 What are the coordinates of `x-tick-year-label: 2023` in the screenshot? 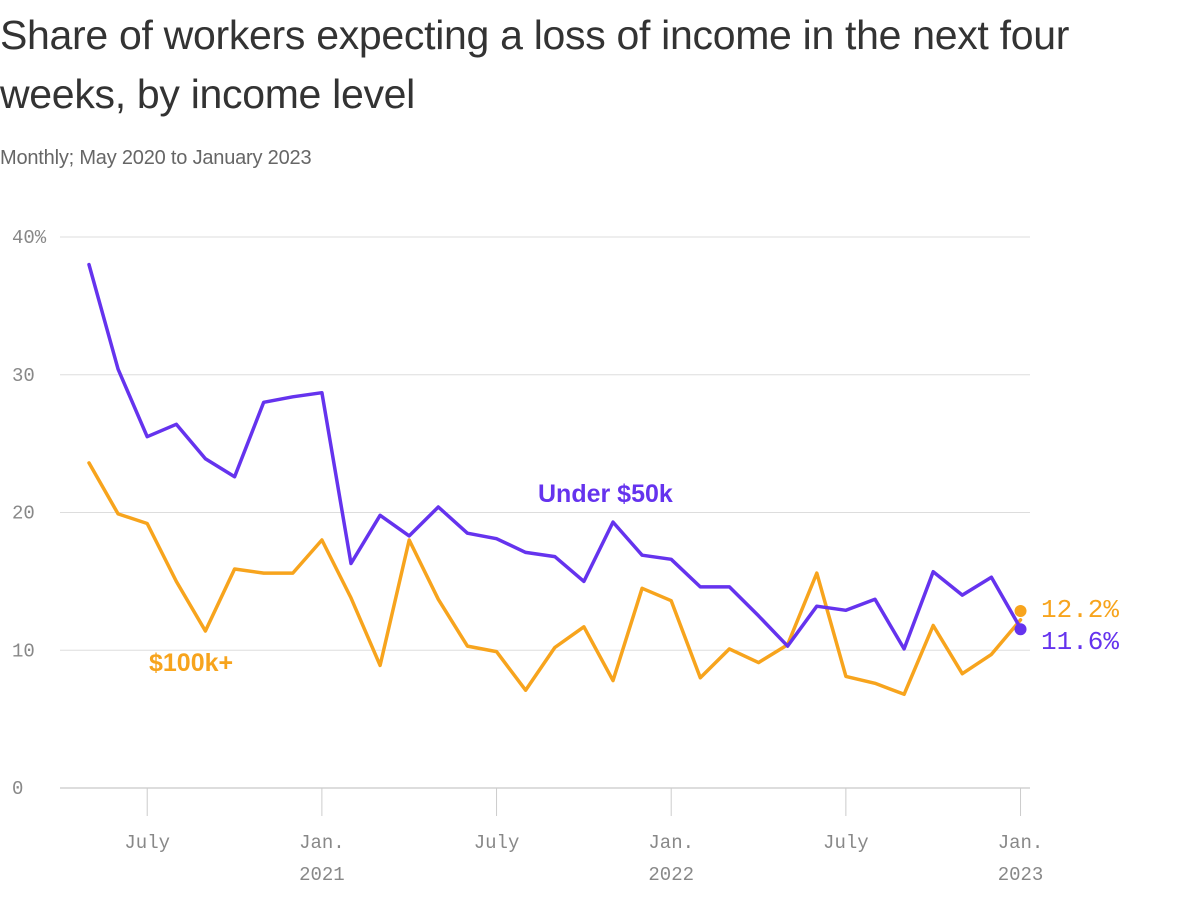 It's located at (1021, 875).